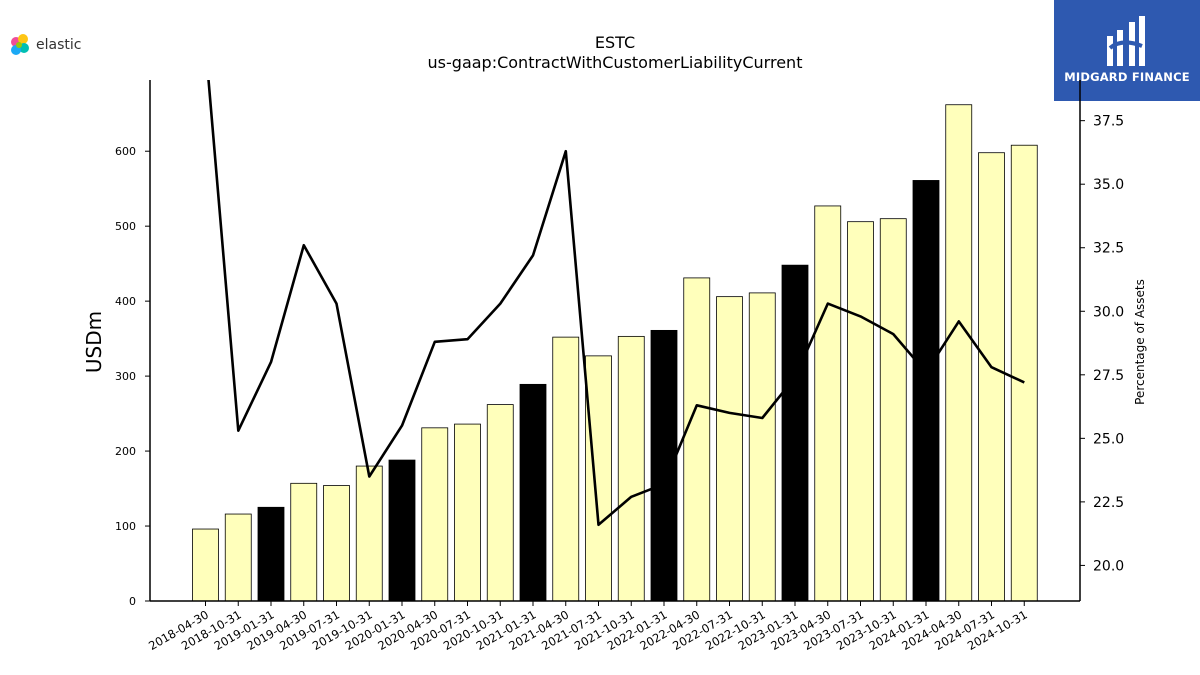  What do you see at coordinates (1108, 439) in the screenshot?
I see `y2-tick-label: 25.0` at bounding box center [1108, 439].